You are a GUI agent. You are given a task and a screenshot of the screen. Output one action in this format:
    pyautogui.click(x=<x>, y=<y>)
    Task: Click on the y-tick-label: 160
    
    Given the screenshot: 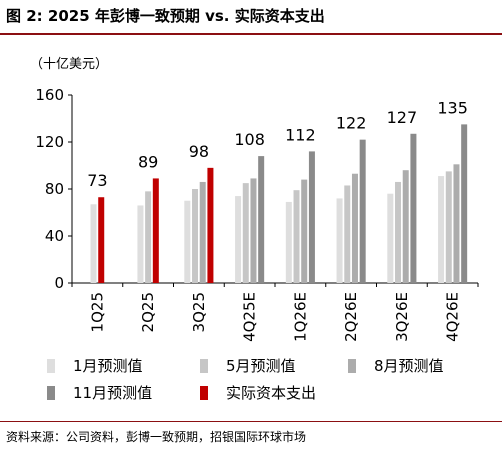 What is the action you would take?
    pyautogui.click(x=49, y=95)
    